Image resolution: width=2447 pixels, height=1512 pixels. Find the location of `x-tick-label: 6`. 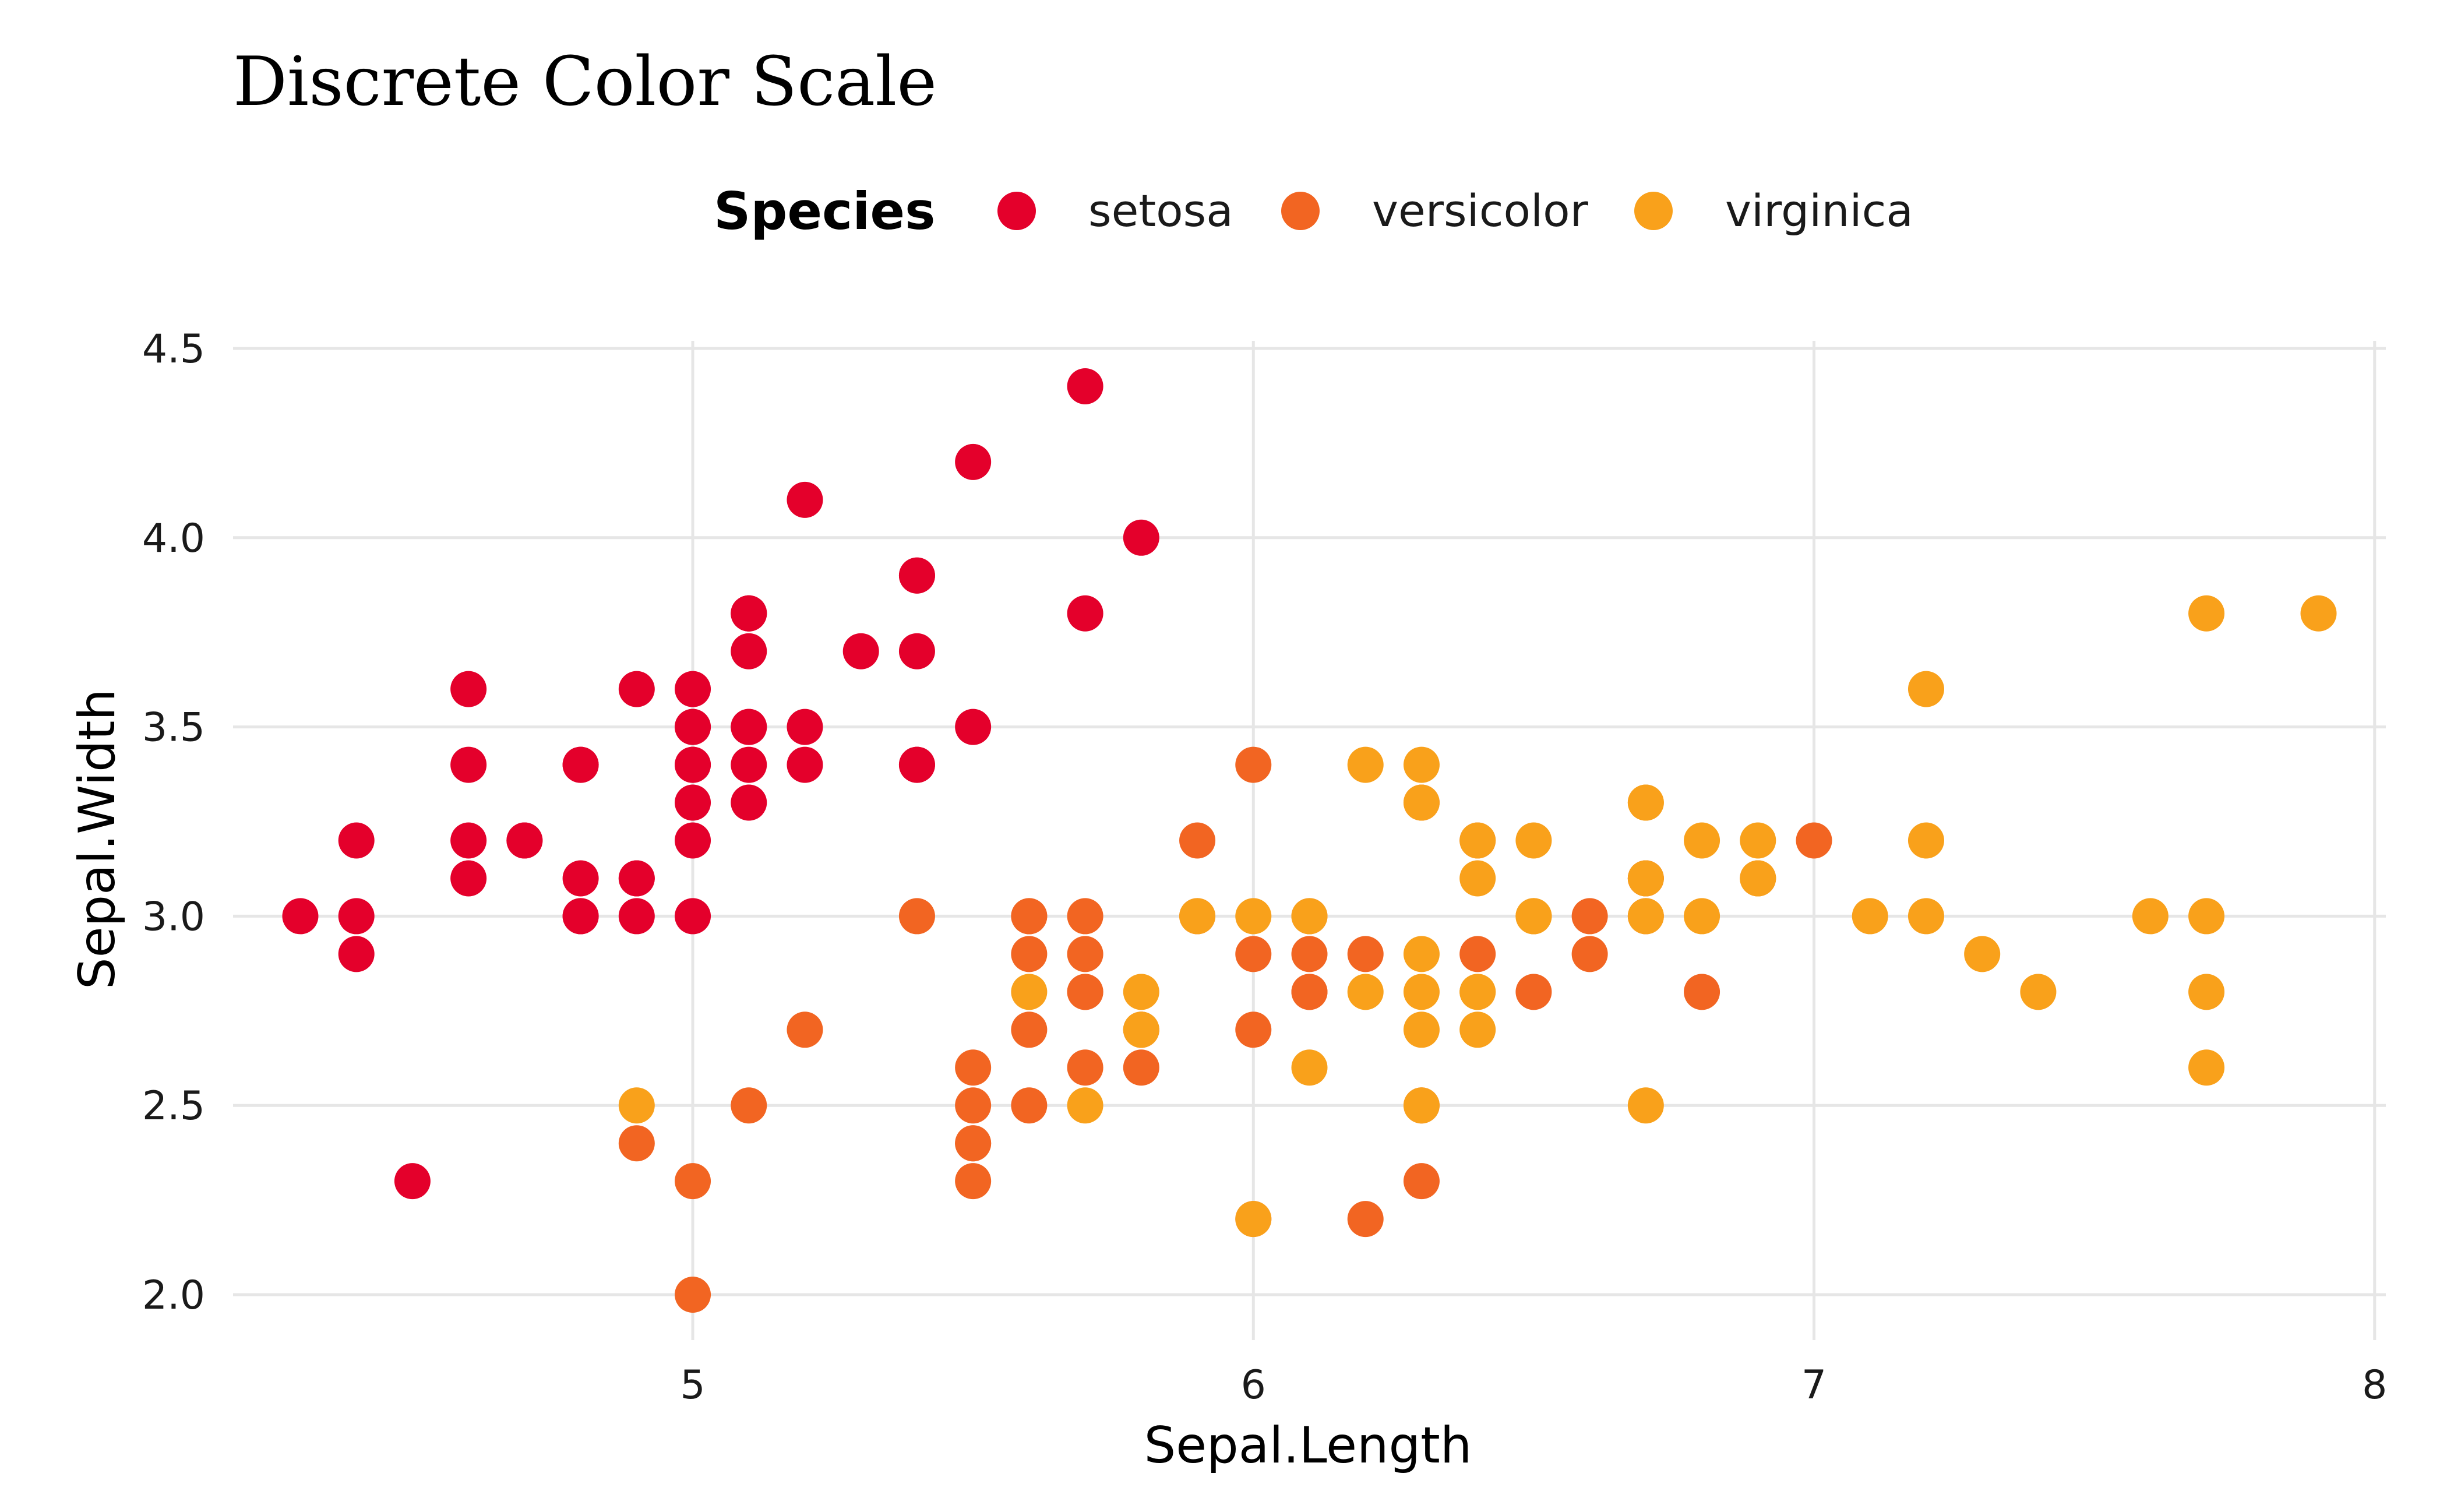

x-tick-label: 6 is located at coordinates (1253, 1385).